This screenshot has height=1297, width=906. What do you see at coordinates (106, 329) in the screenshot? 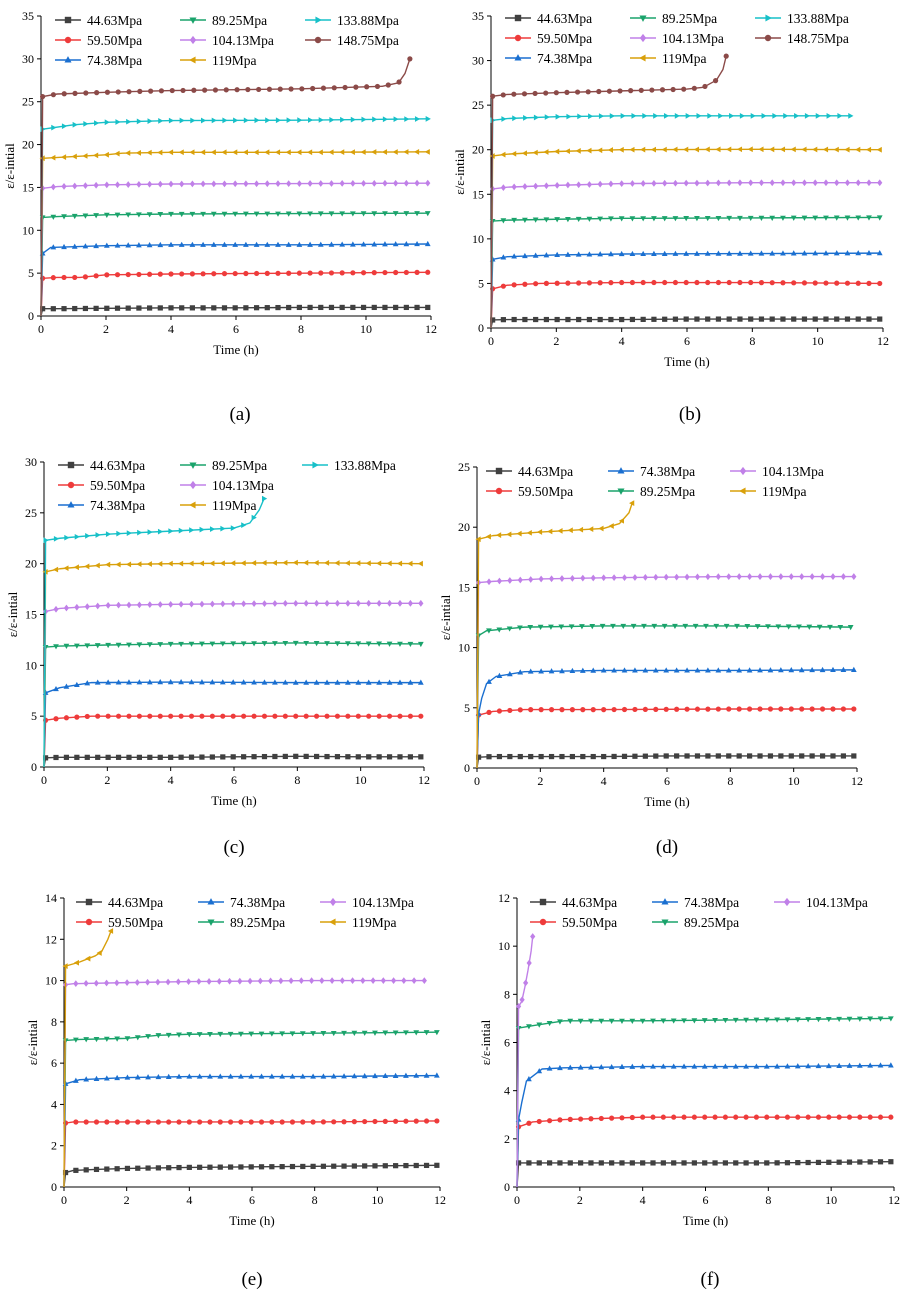
I see `x-tick-label: 2` at bounding box center [106, 329].